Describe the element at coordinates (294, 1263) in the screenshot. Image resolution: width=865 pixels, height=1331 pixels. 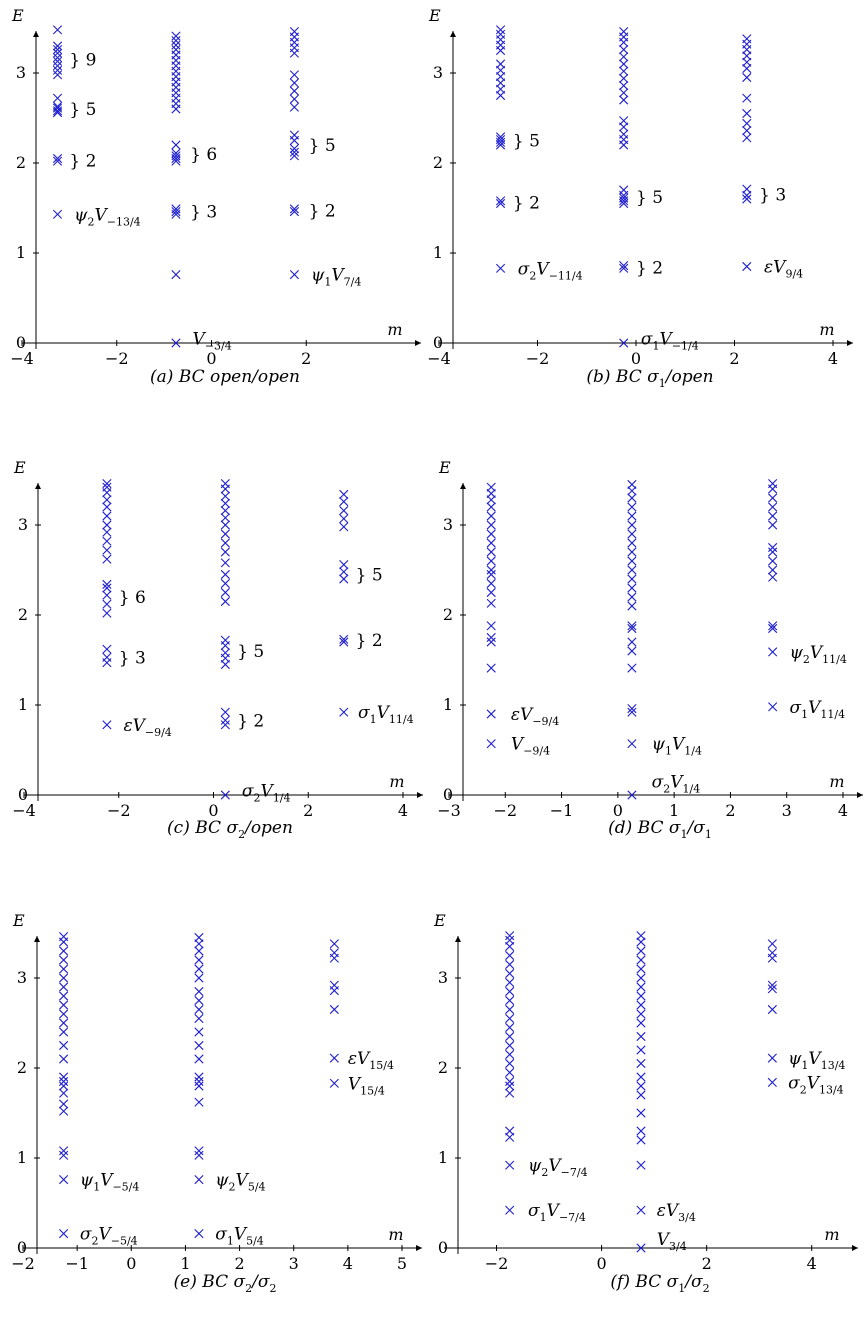
I see `x-tick-label: 3` at that location.